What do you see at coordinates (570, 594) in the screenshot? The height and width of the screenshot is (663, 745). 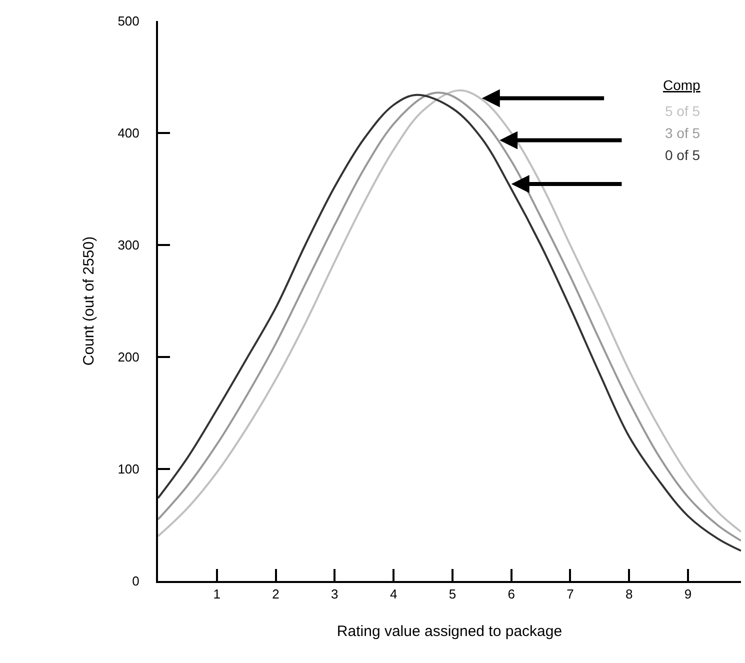 I see `x-tick-label: 7` at bounding box center [570, 594].